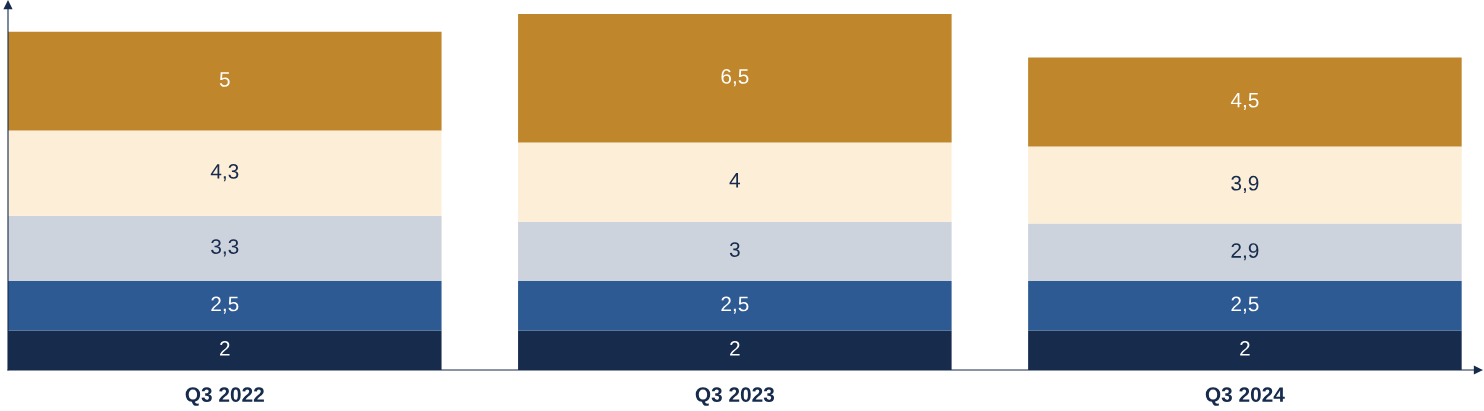 The image size is (1484, 411). I want to click on data-label: 5, so click(224, 79).